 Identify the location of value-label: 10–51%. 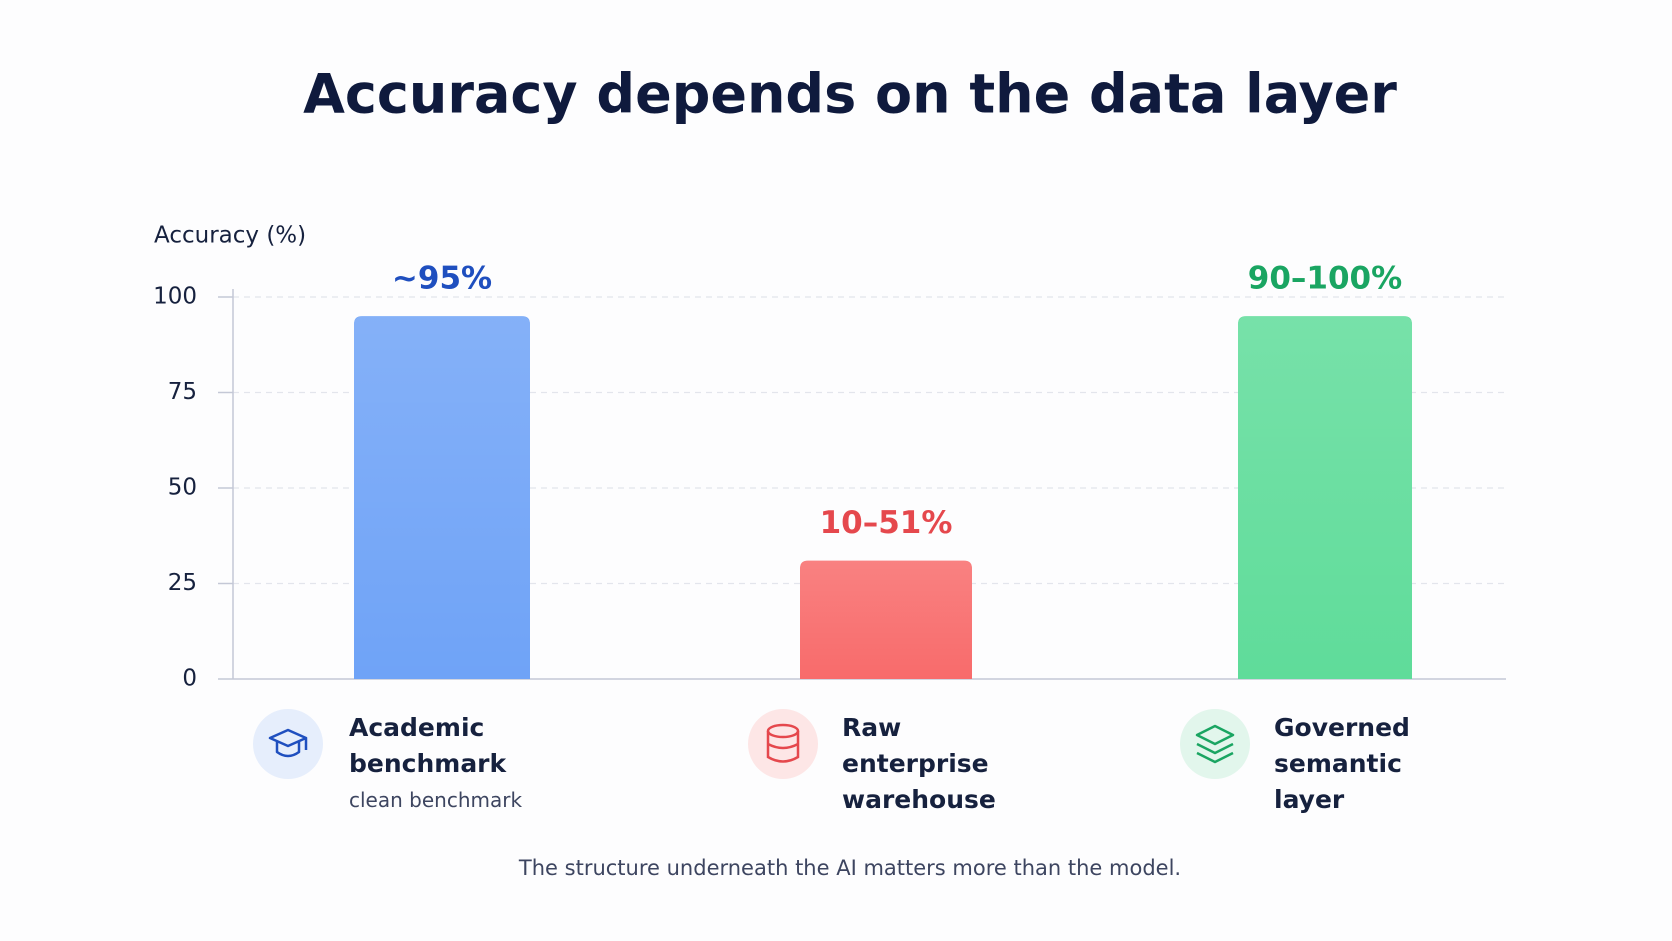
(886, 523).